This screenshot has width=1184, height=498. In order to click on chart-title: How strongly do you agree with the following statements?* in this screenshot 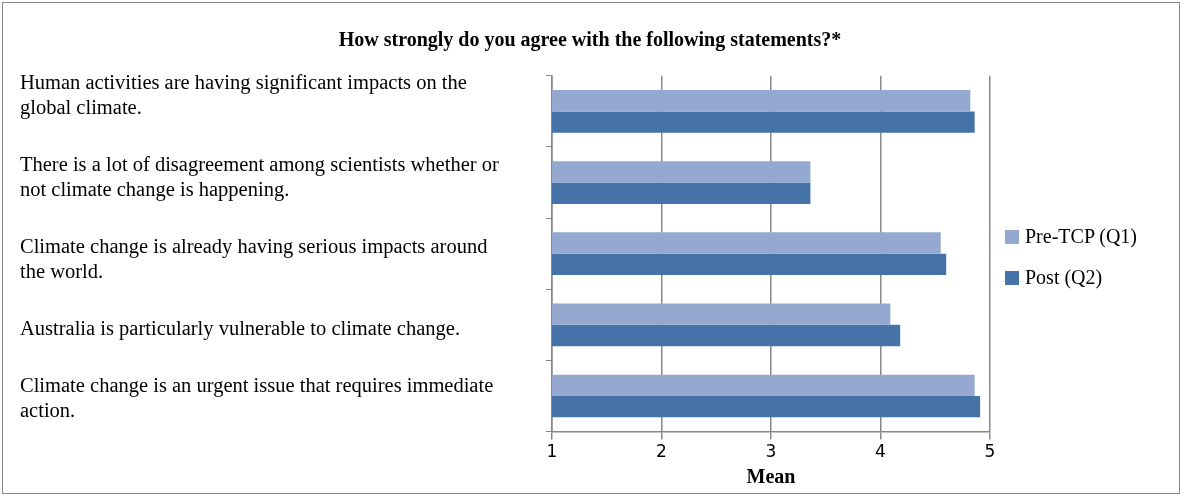, I will do `click(590, 39)`.